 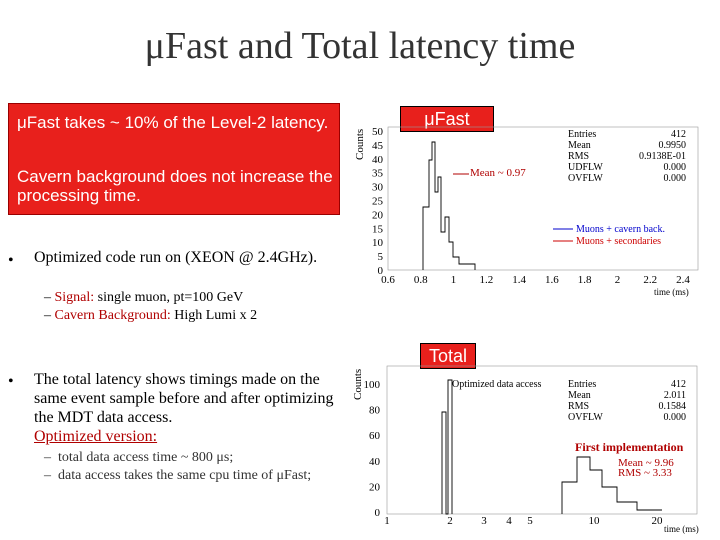 What do you see at coordinates (672, 145) in the screenshot?
I see `stat-value: 0.9950` at bounding box center [672, 145].